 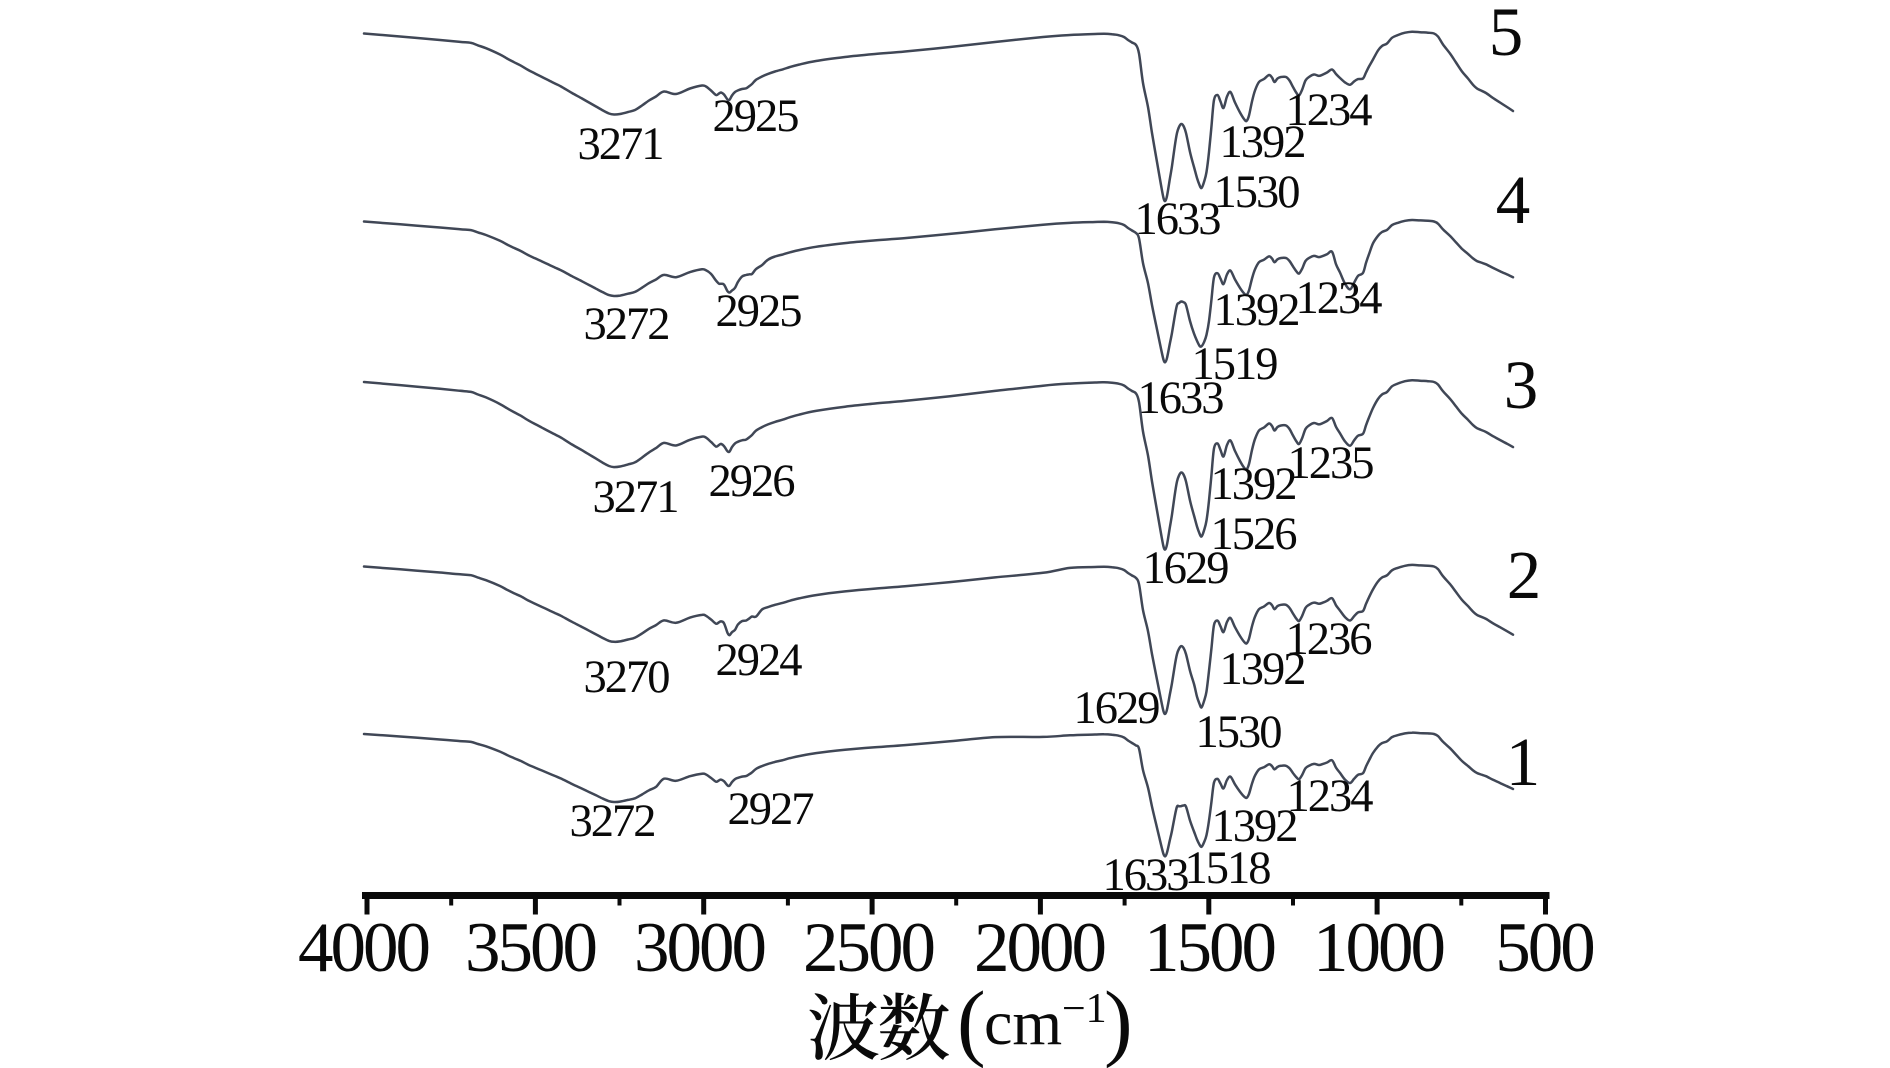 What do you see at coordinates (752, 481) in the screenshot?
I see `svg-text: 2926` at bounding box center [752, 481].